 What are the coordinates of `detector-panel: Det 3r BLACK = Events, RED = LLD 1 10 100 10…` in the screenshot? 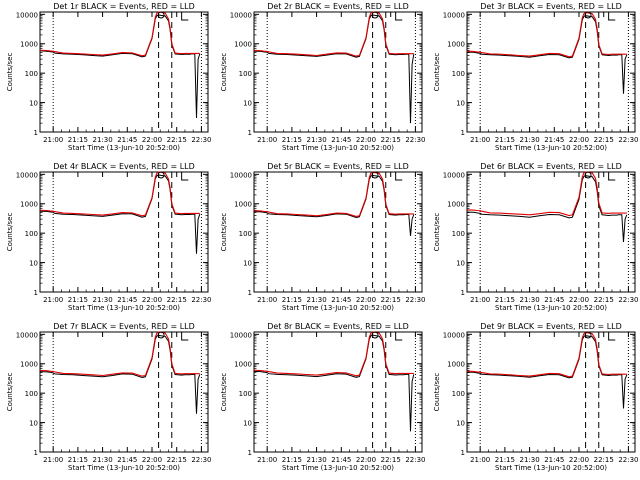 It's located at (536, 77).